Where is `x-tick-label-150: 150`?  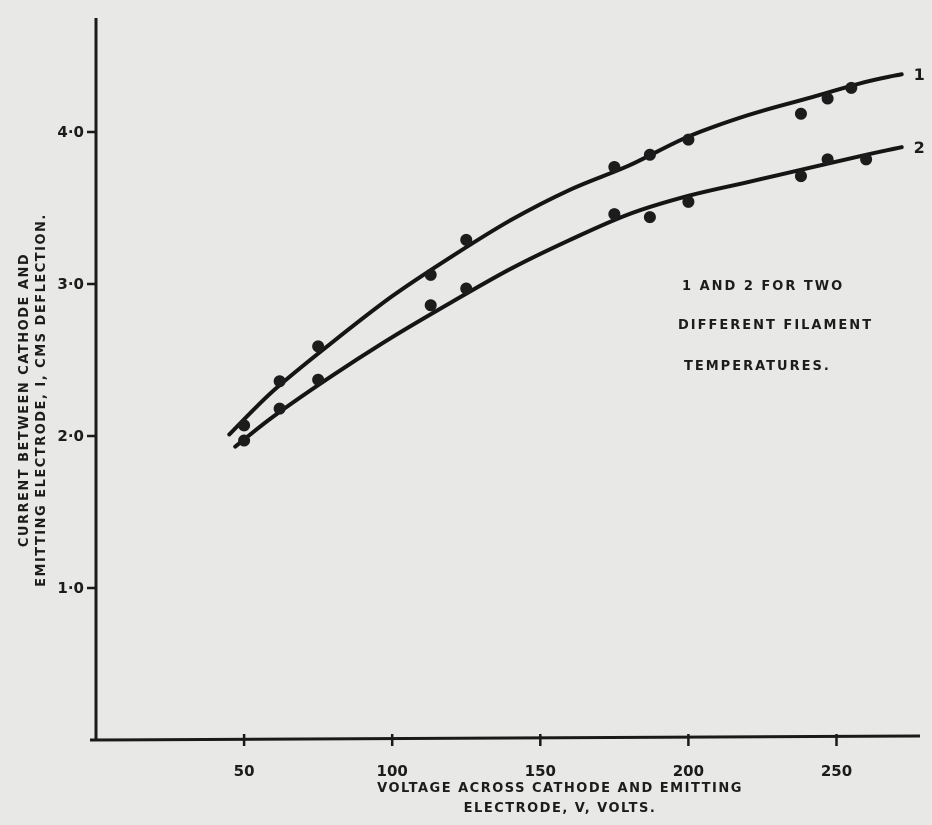 x-tick-label-150: 150 is located at coordinates (540, 771).